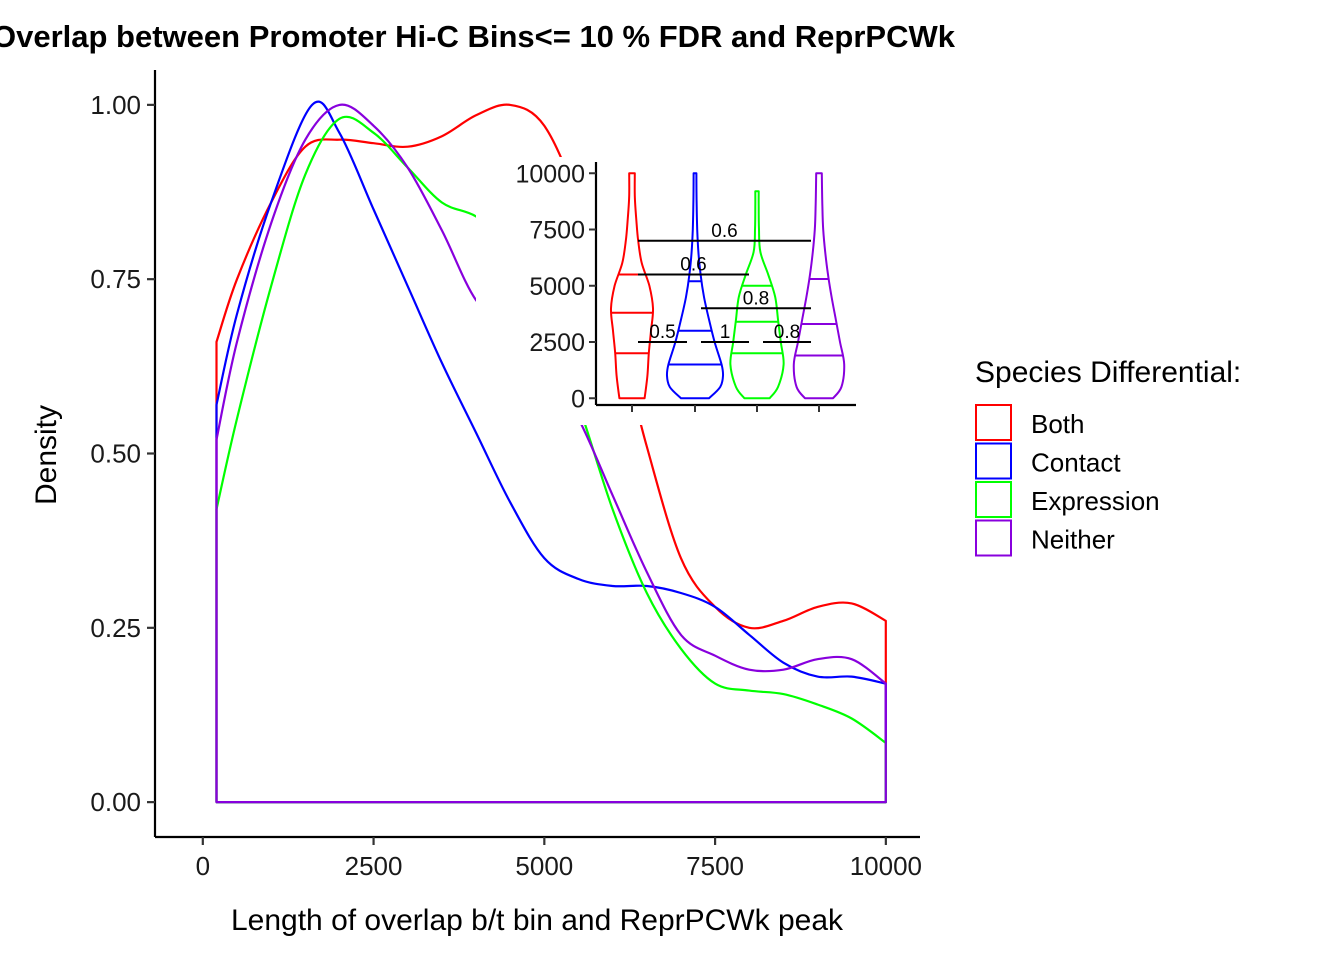 This screenshot has height=960, width=1344. Describe the element at coordinates (1095, 501) in the screenshot. I see `legend-label: Expression` at that location.